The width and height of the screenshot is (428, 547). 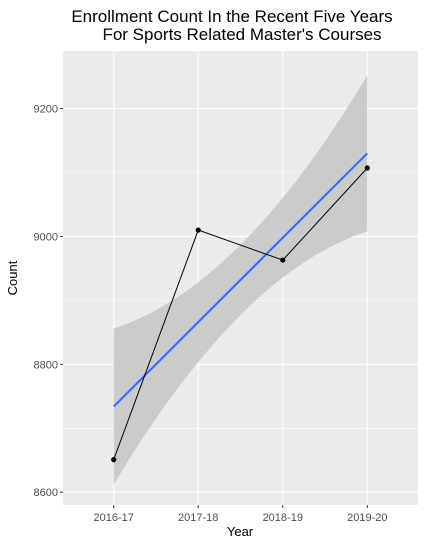 I want to click on y-tick-label: 9000, so click(x=46, y=237).